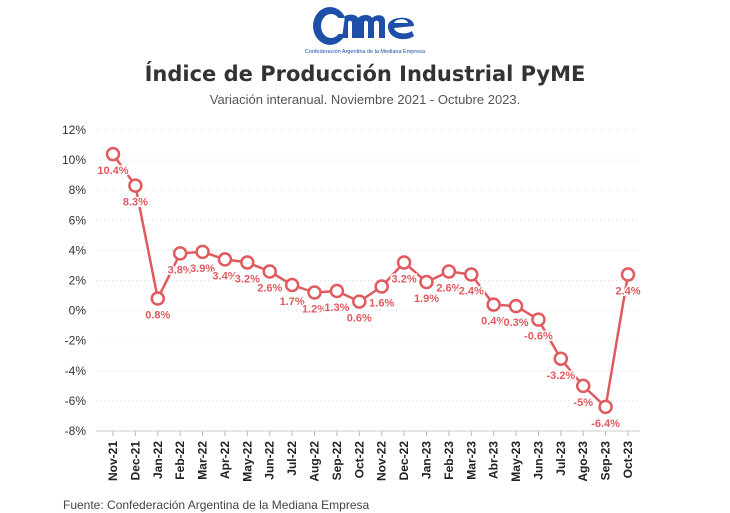 This screenshot has height=513, width=730. Describe the element at coordinates (560, 376) in the screenshot. I see `data-label: -3.2%` at that location.